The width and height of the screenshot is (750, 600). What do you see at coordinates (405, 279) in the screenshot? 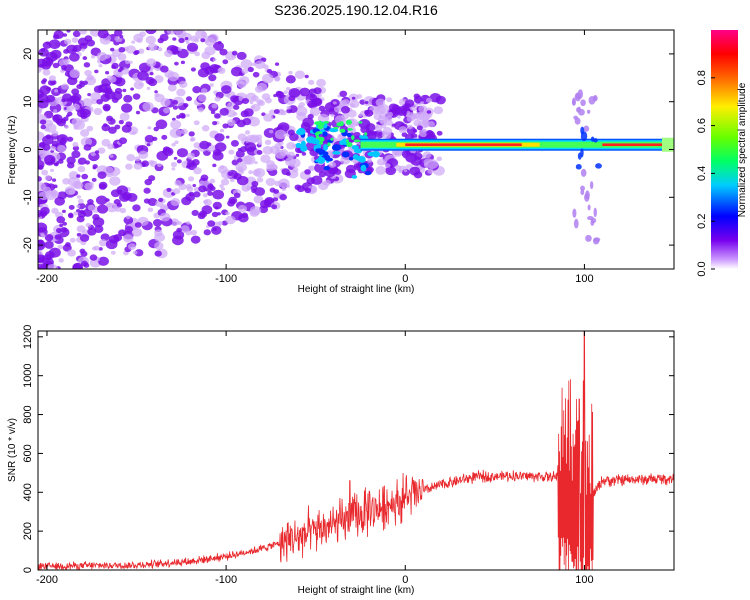
I see `spectrogram-x-tick-label: 0` at bounding box center [405, 279].